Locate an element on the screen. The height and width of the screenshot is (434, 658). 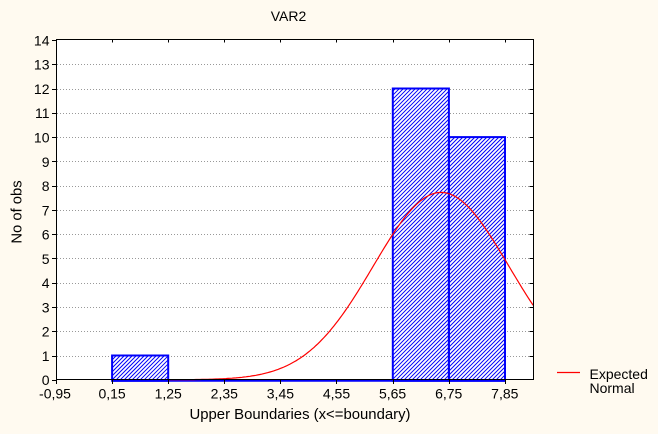
svg-text: 1 is located at coordinates (46, 356).